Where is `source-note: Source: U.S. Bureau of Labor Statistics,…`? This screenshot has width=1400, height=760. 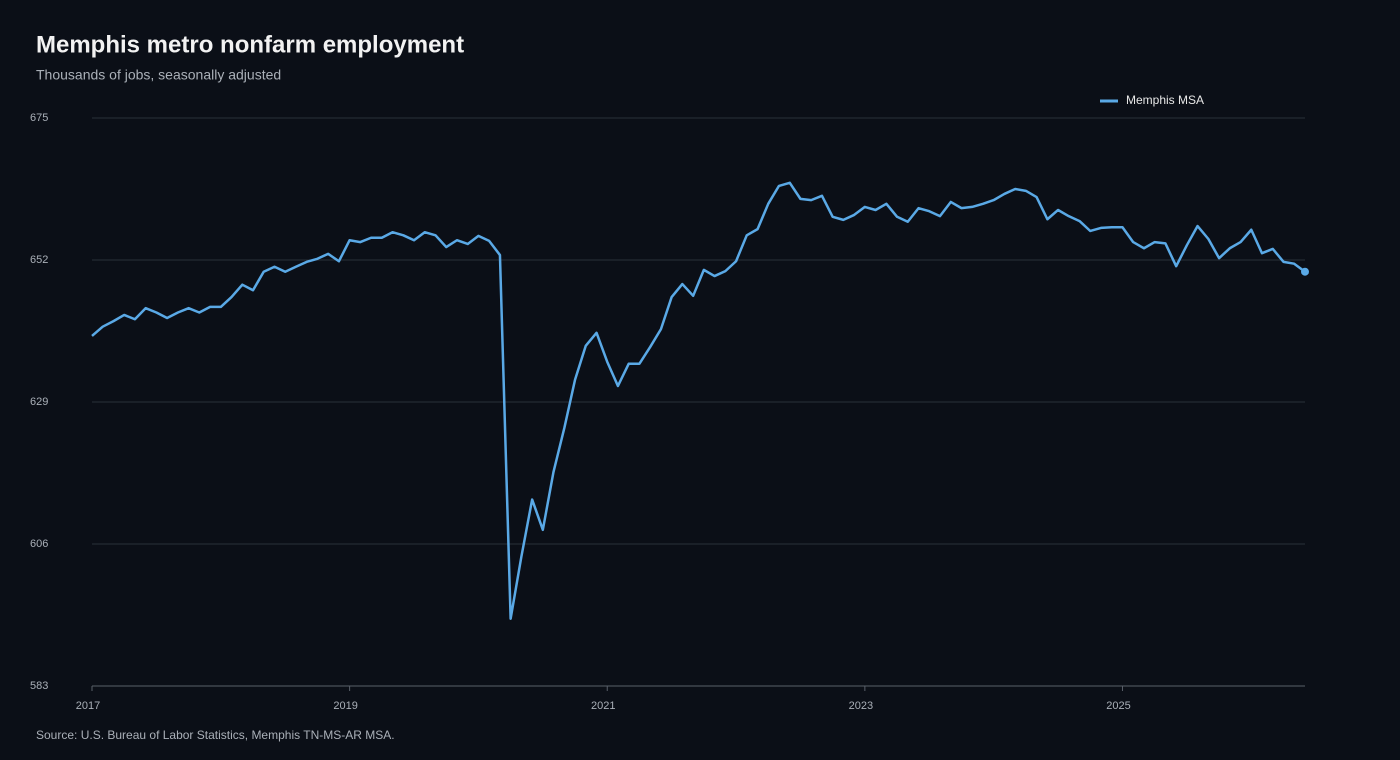
source-note: Source: U.S. Bureau of Labor Statistics,… is located at coordinates (215, 735).